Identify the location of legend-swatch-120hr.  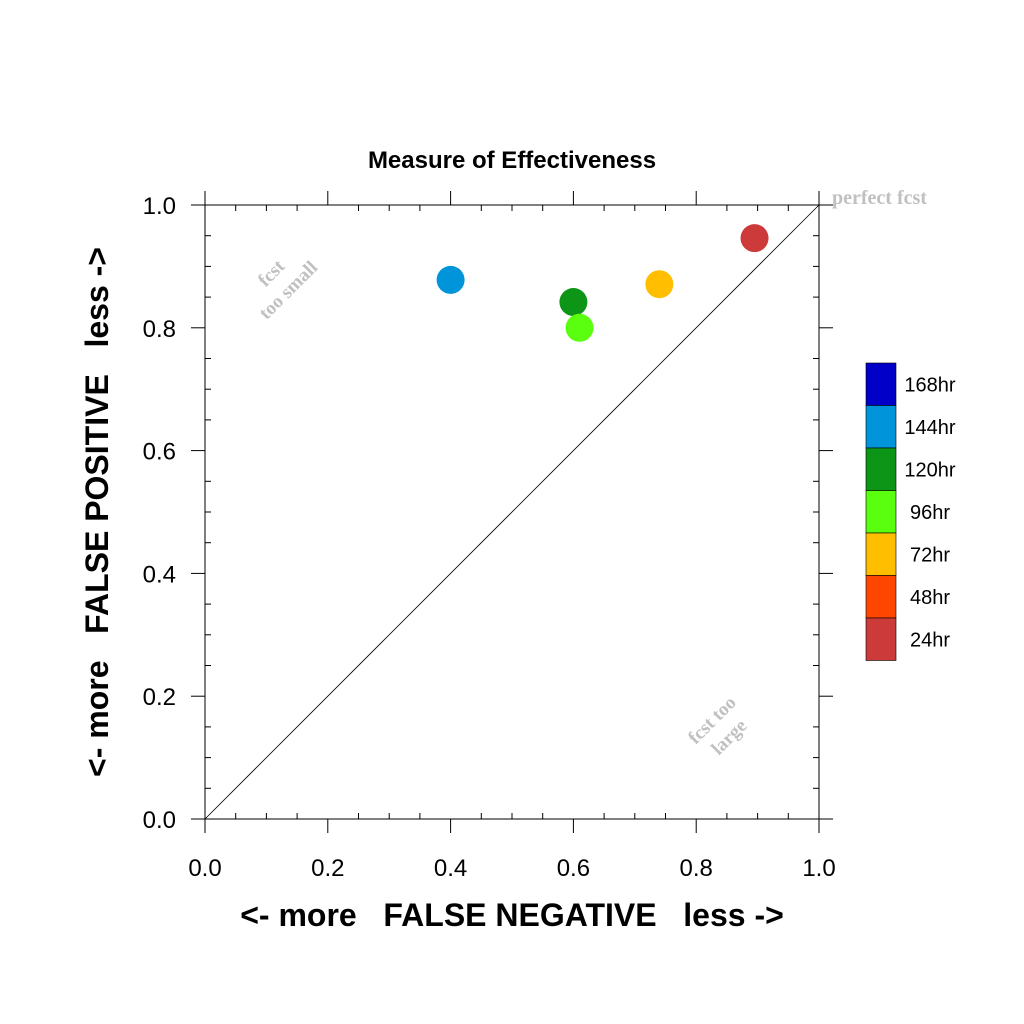
(881, 469).